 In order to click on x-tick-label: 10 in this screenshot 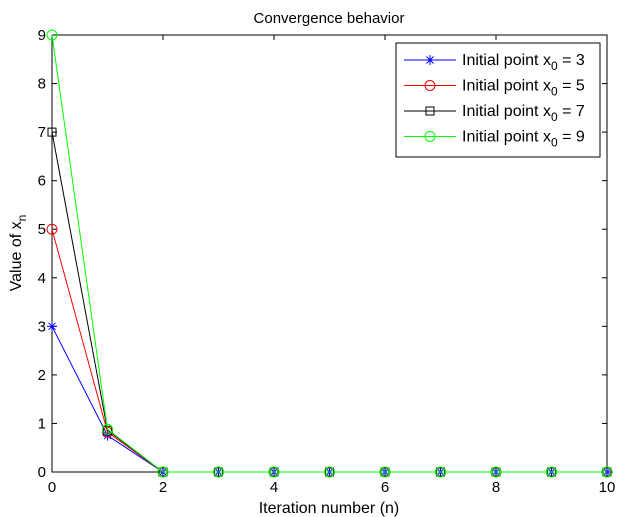, I will do `click(607, 487)`.